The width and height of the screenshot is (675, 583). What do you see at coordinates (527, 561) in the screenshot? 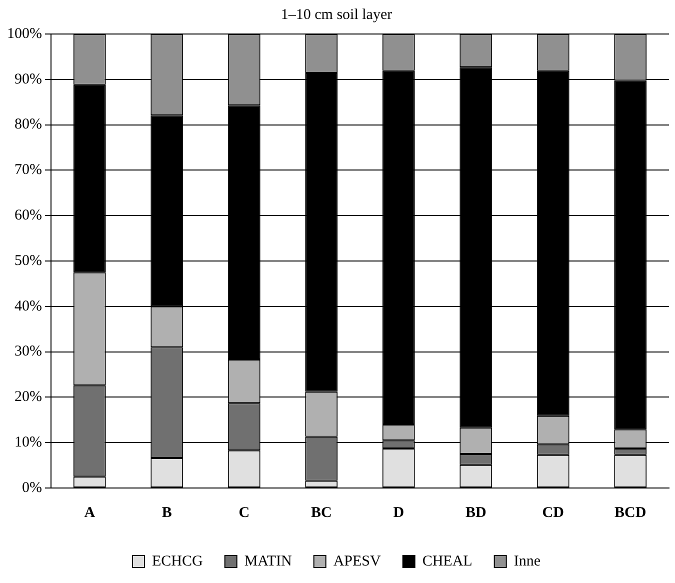
I see `legend-label: Inne` at bounding box center [527, 561].